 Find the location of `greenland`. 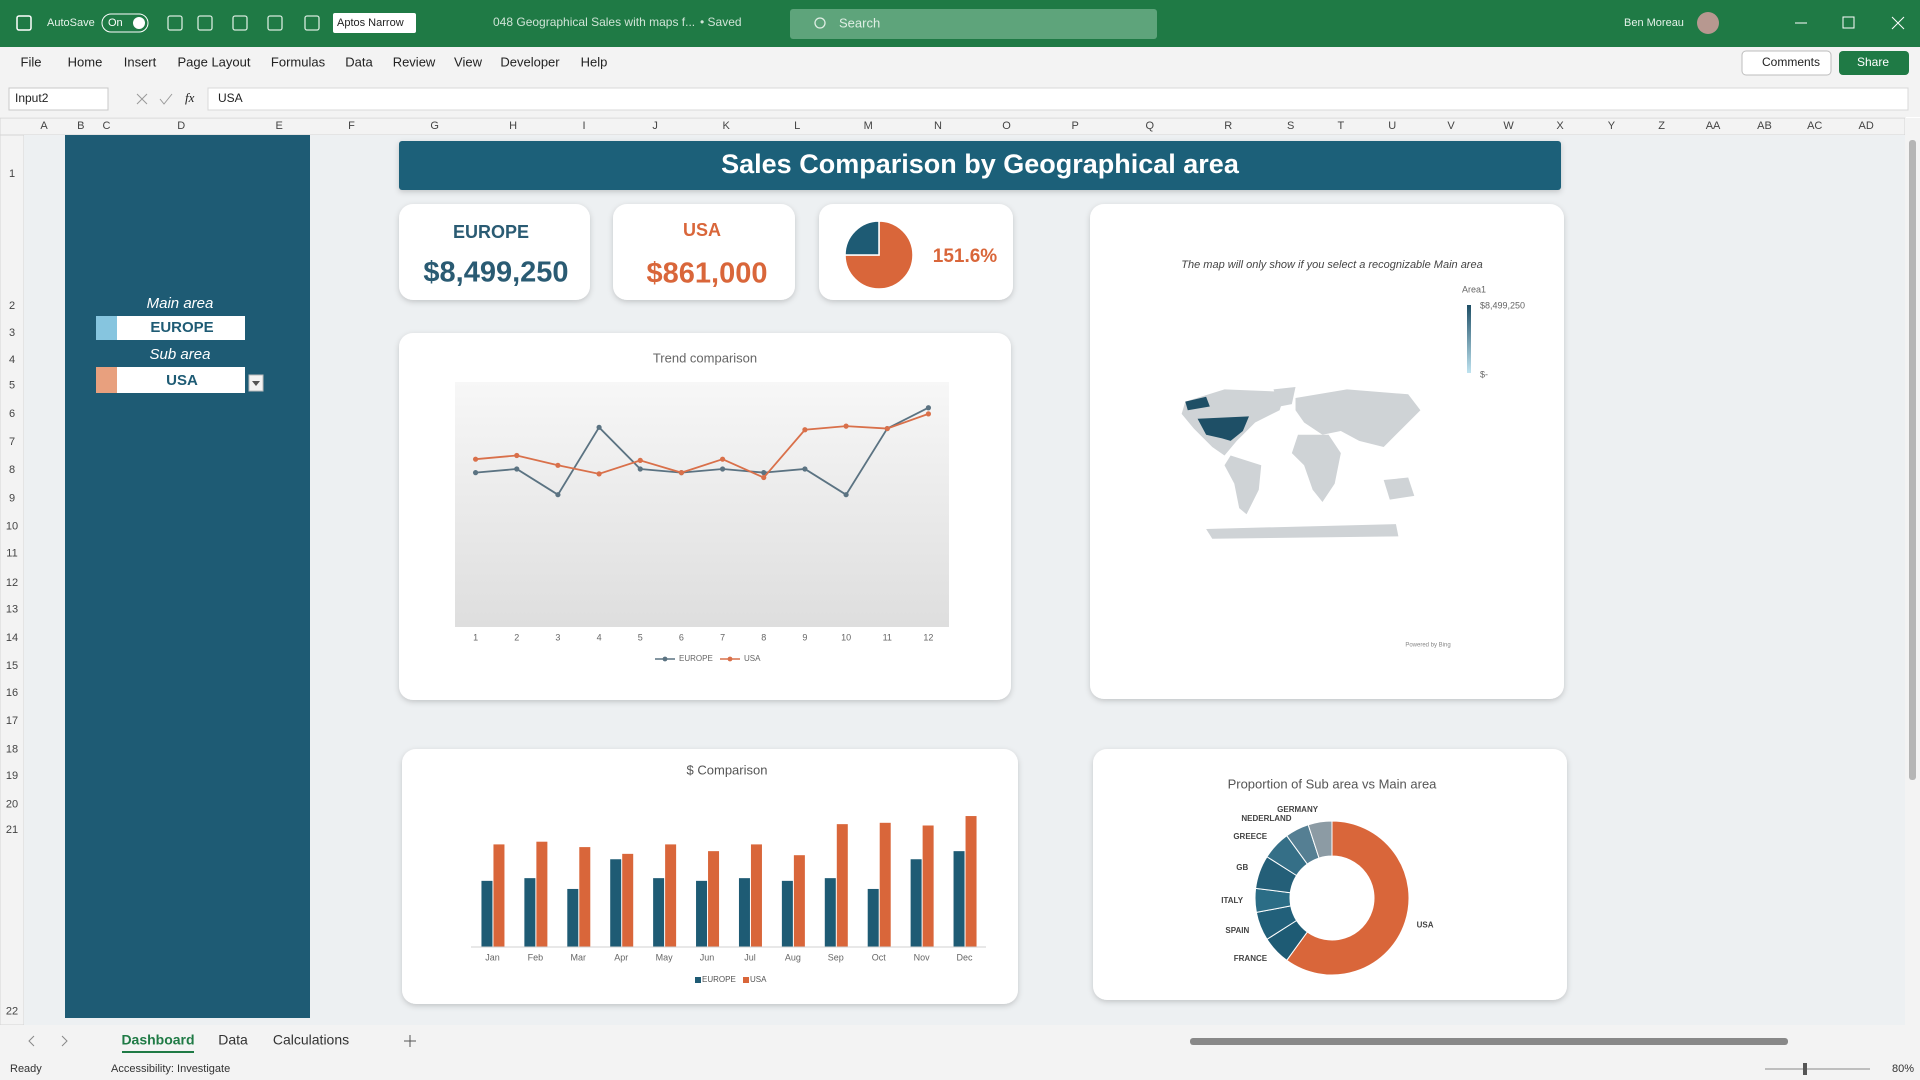

greenland is located at coordinates (1284, 396).